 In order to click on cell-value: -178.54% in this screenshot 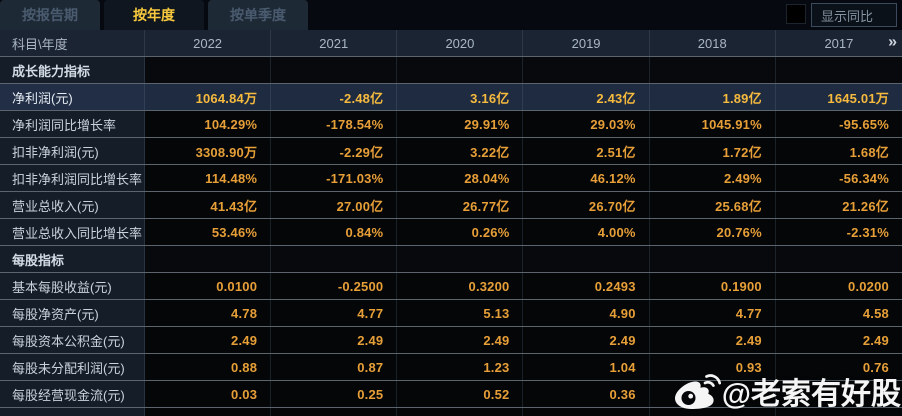, I will do `click(334, 124)`.